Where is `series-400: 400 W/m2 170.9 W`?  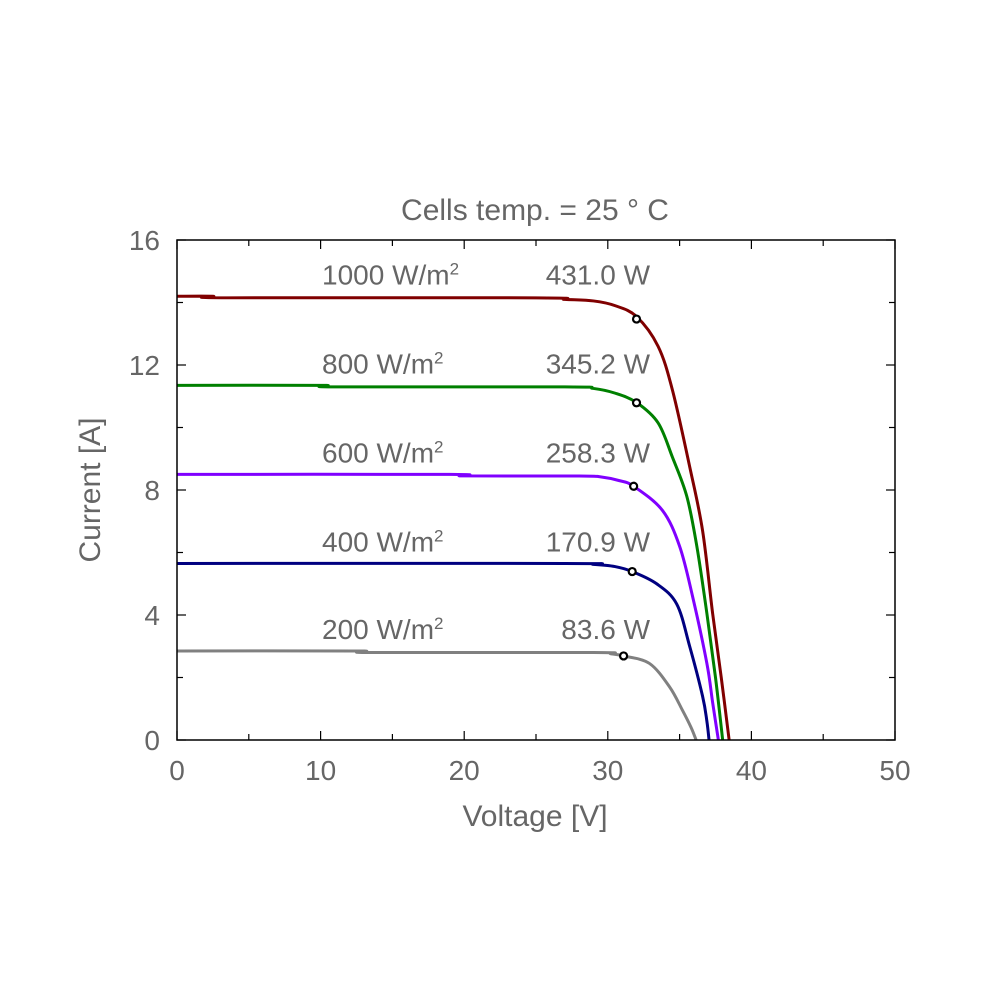 series-400: 400 W/m2 170.9 W is located at coordinates (443, 633).